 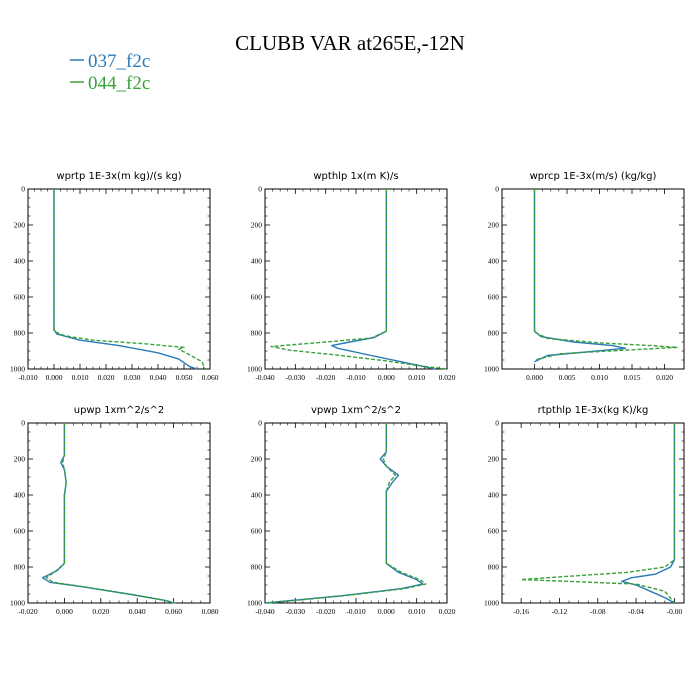 What do you see at coordinates (184, 377) in the screenshot?
I see `x-tick-label: 0.050` at bounding box center [184, 377].